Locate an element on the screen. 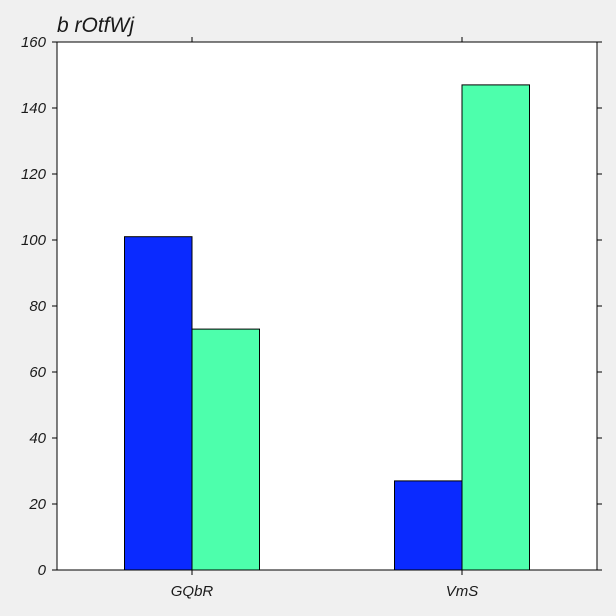 Image resolution: width=616 pixels, height=616 pixels. y-tick-label: 140 is located at coordinates (34, 108).